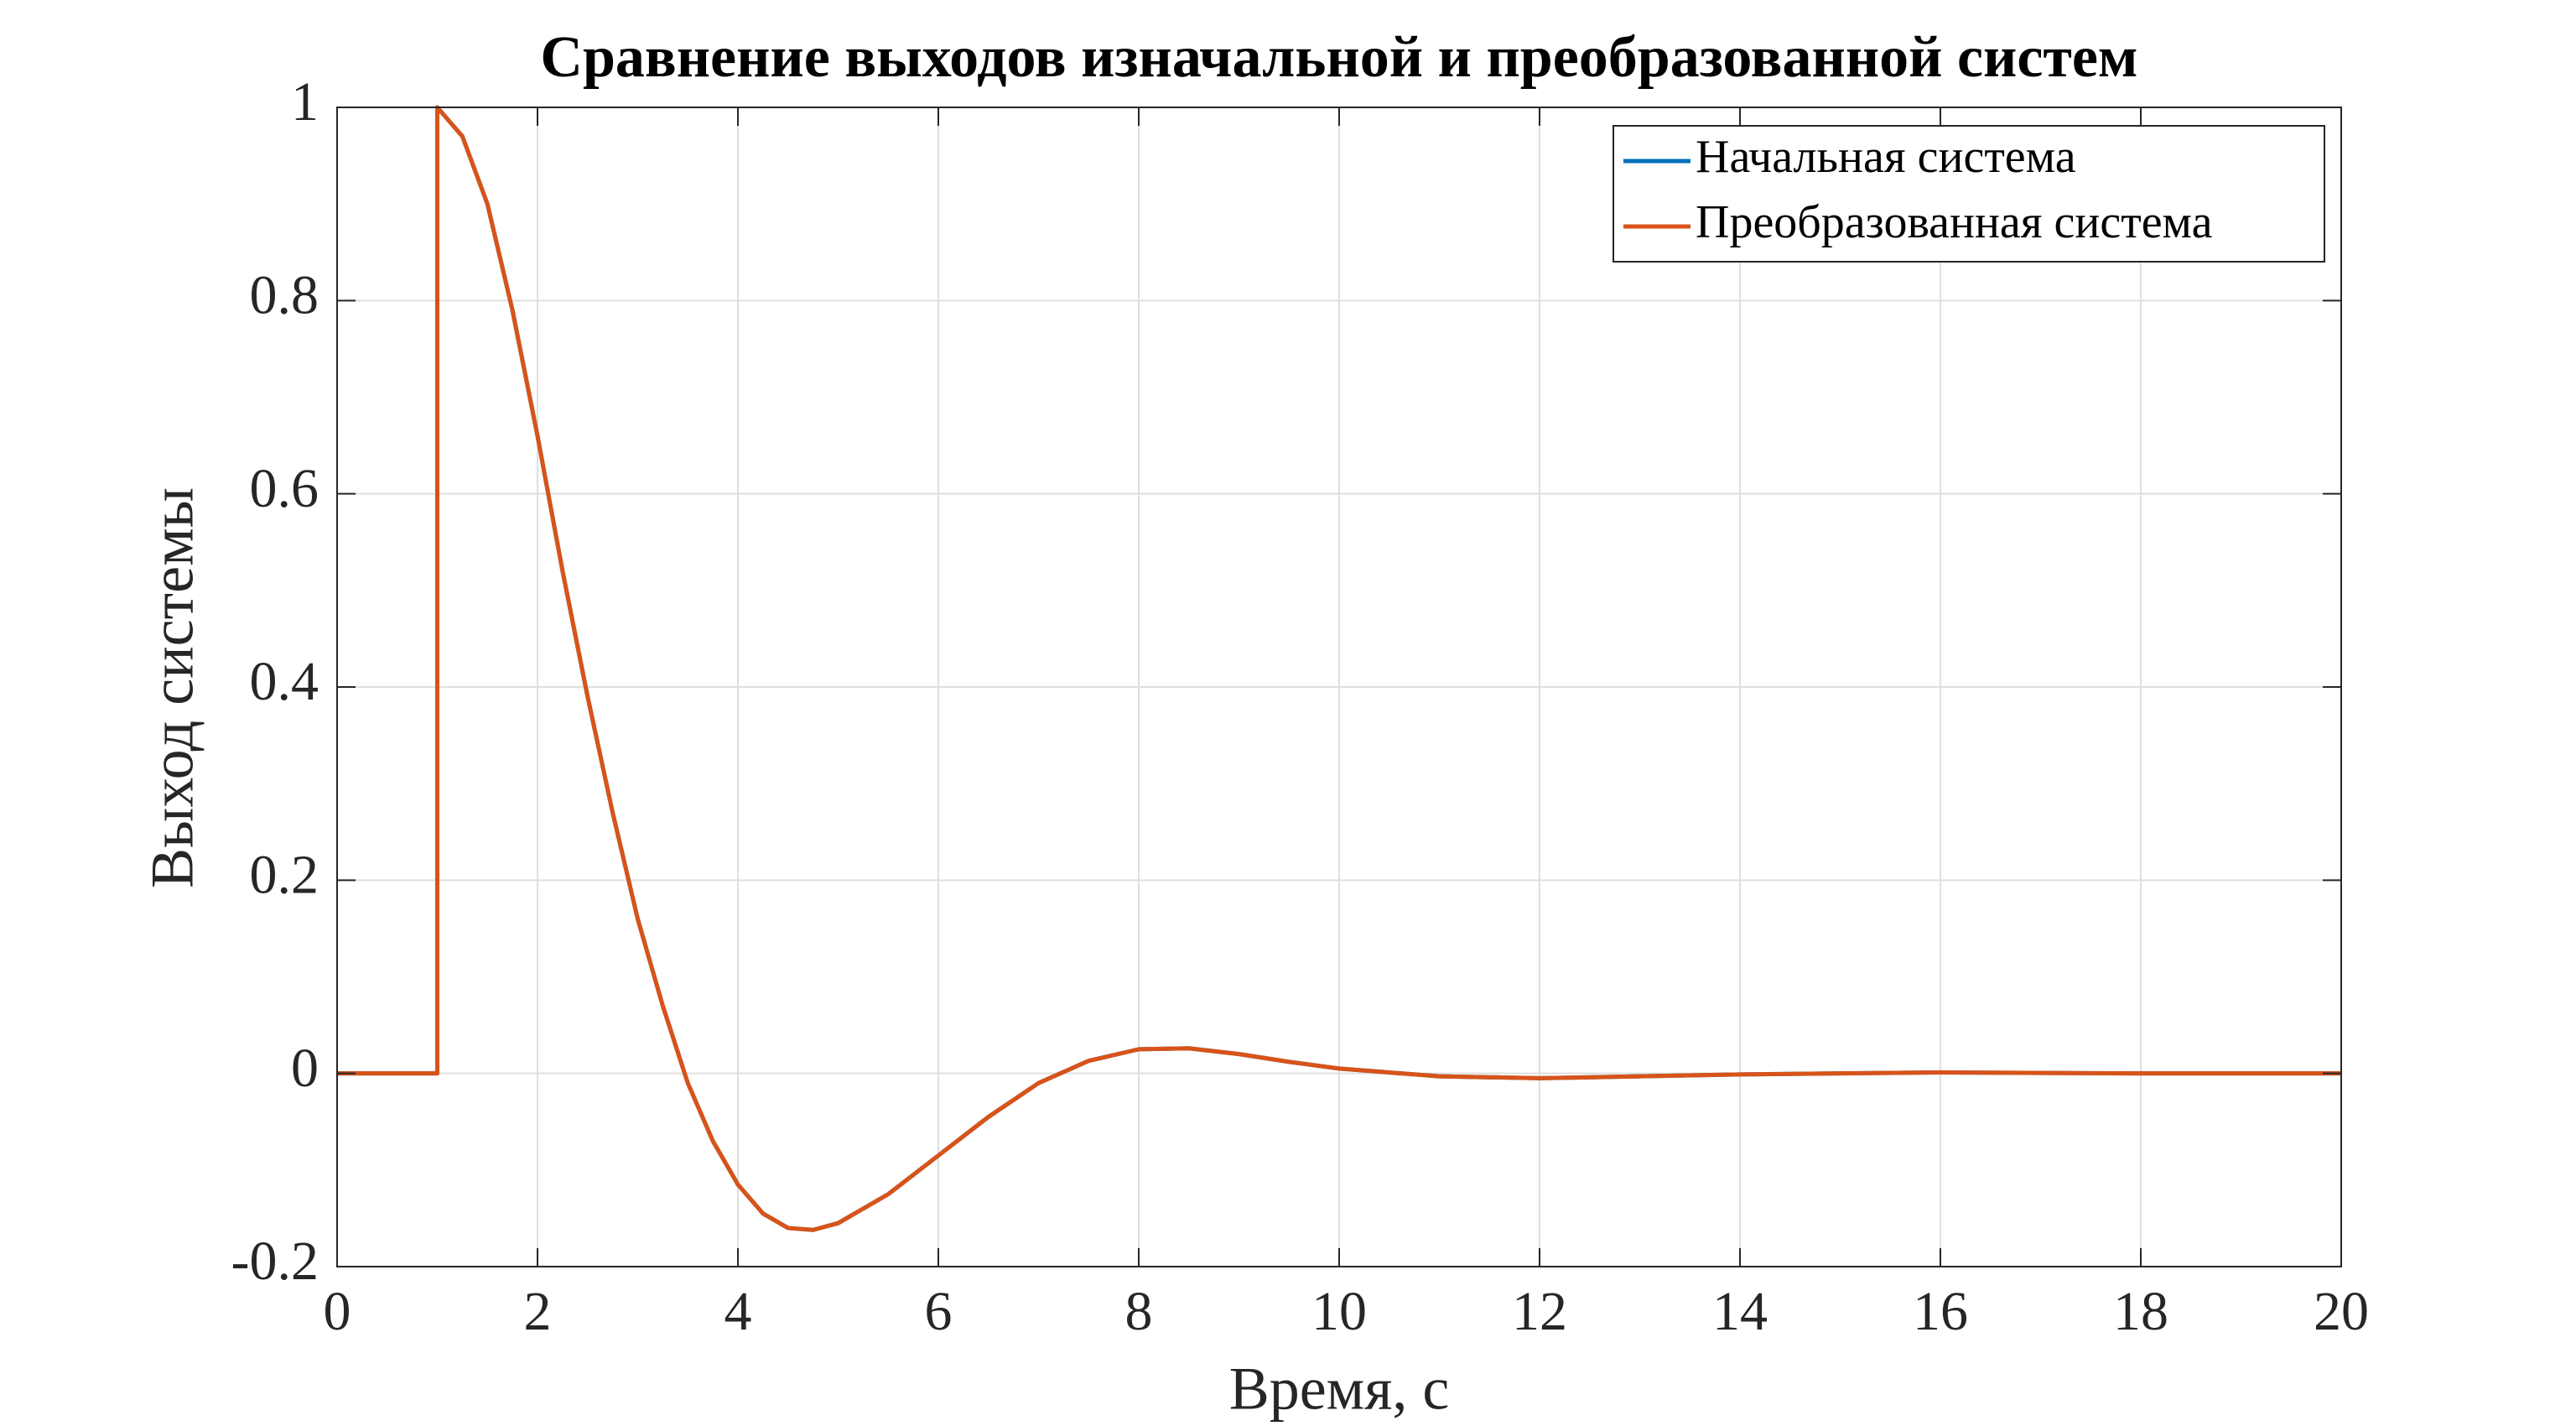 This screenshot has width=2576, height=1426. I want to click on y-tick-label: 0, so click(305, 1069).